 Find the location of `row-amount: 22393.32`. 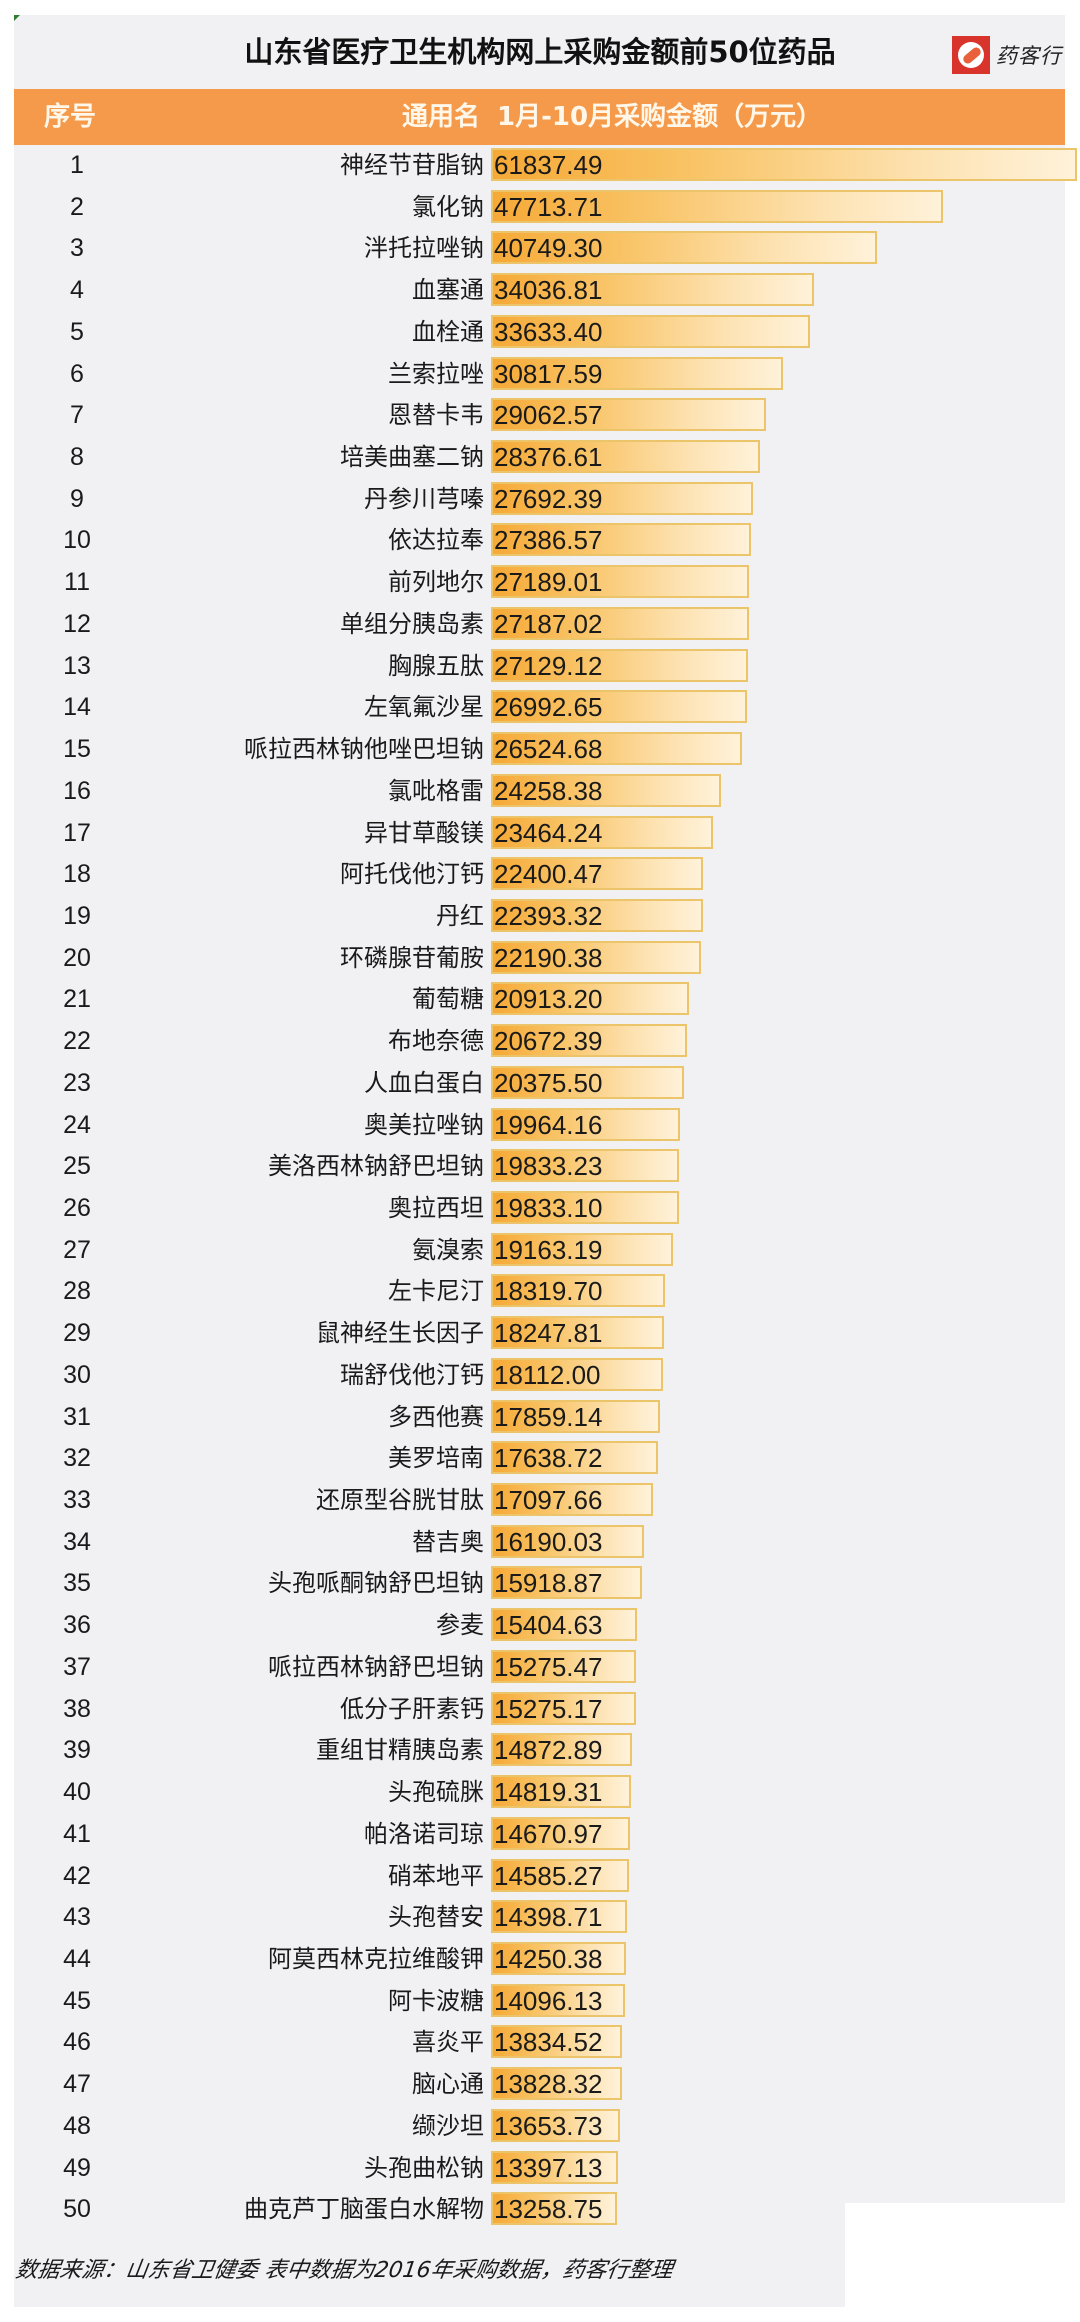

row-amount: 22393.32 is located at coordinates (548, 915).